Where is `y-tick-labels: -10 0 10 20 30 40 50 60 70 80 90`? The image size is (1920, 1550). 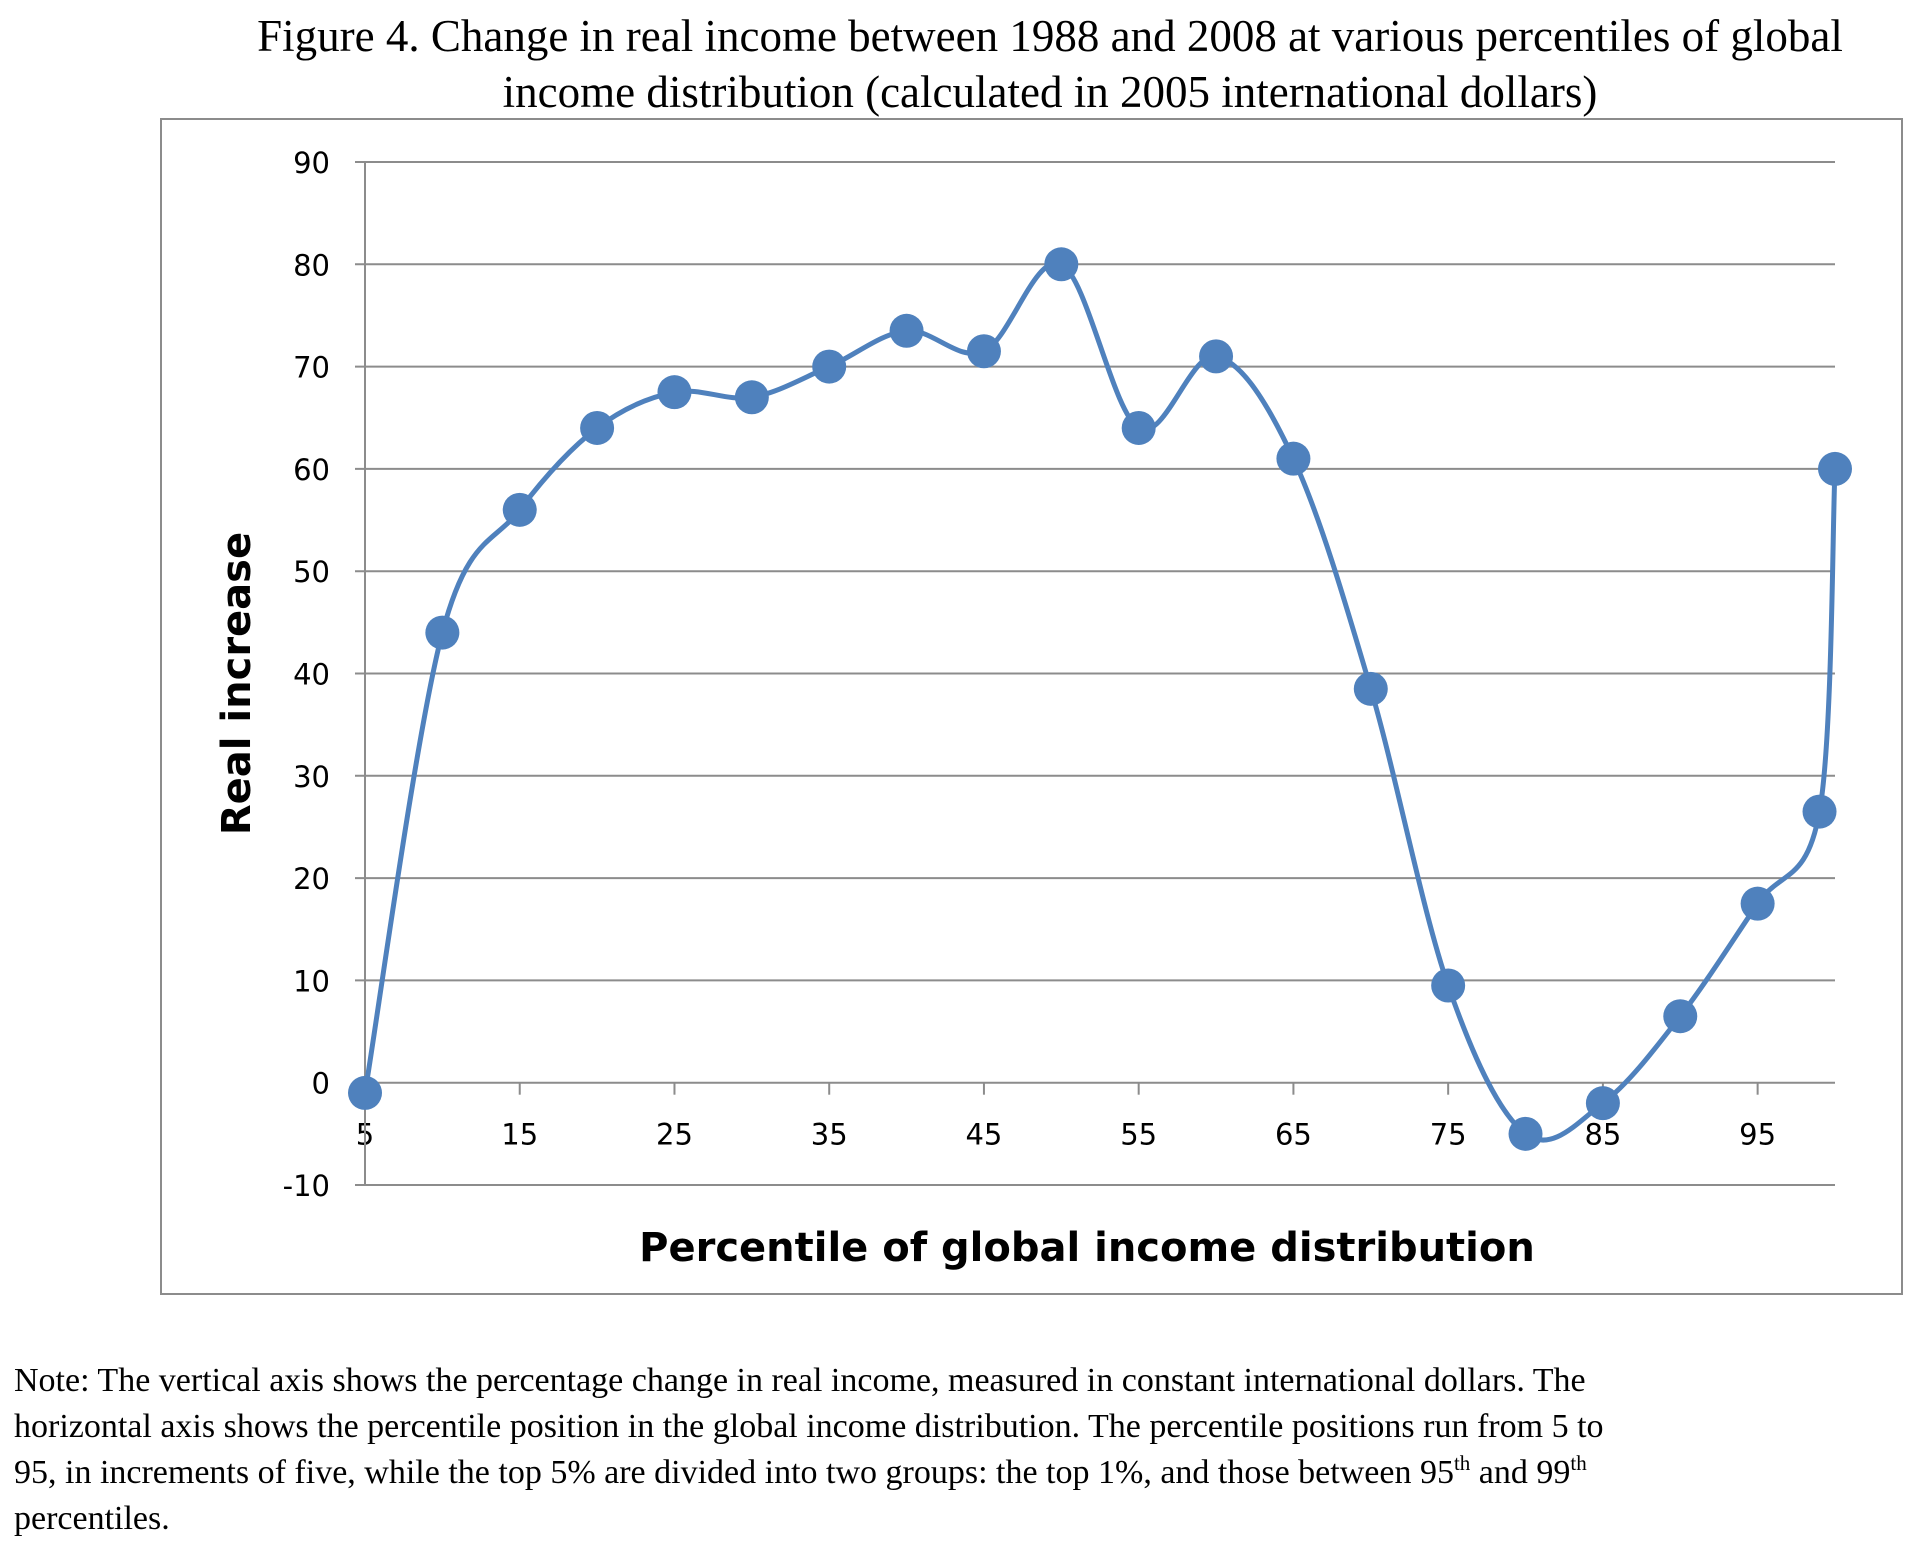 y-tick-labels: -10 0 10 20 30 40 50 60 70 80 90 is located at coordinates (306, 674).